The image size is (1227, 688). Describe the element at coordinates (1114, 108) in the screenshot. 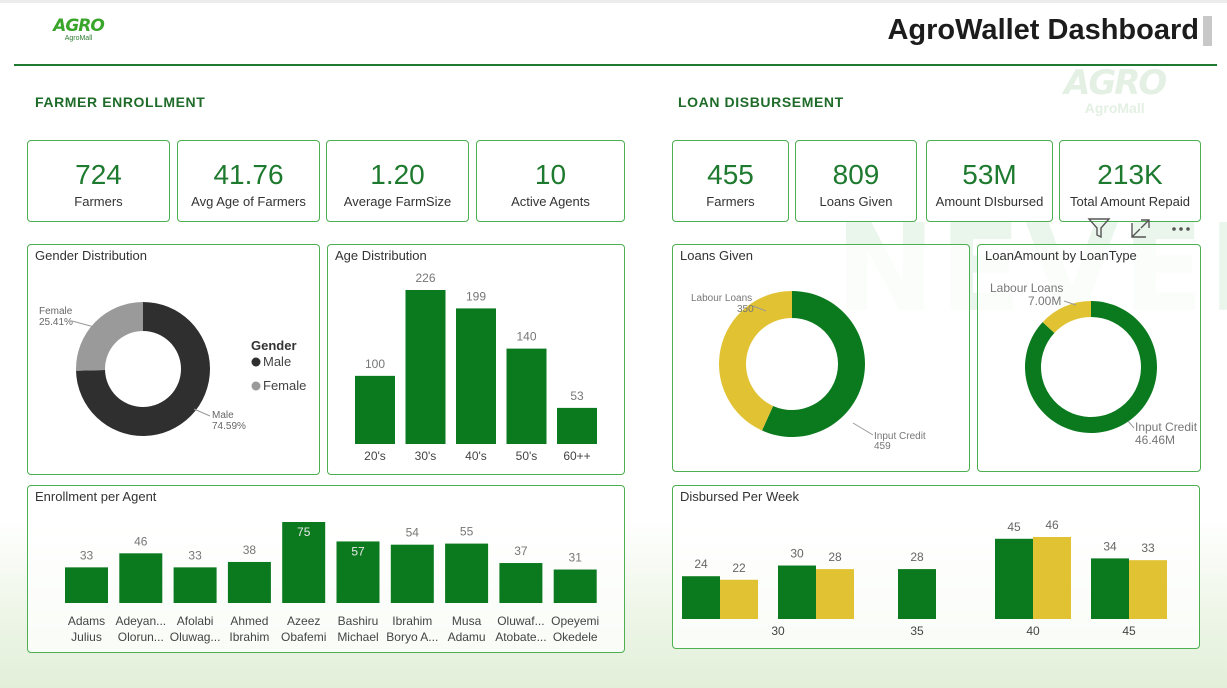

I see `watermark-logo-sub: AgroMall` at that location.